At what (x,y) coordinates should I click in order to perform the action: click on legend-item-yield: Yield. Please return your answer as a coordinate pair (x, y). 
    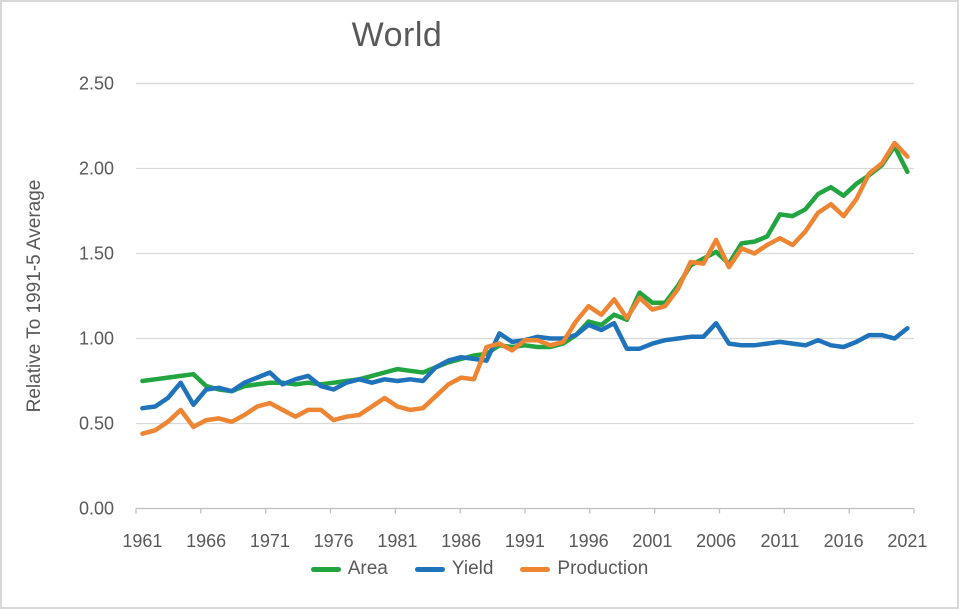
    Looking at the image, I should click on (454, 569).